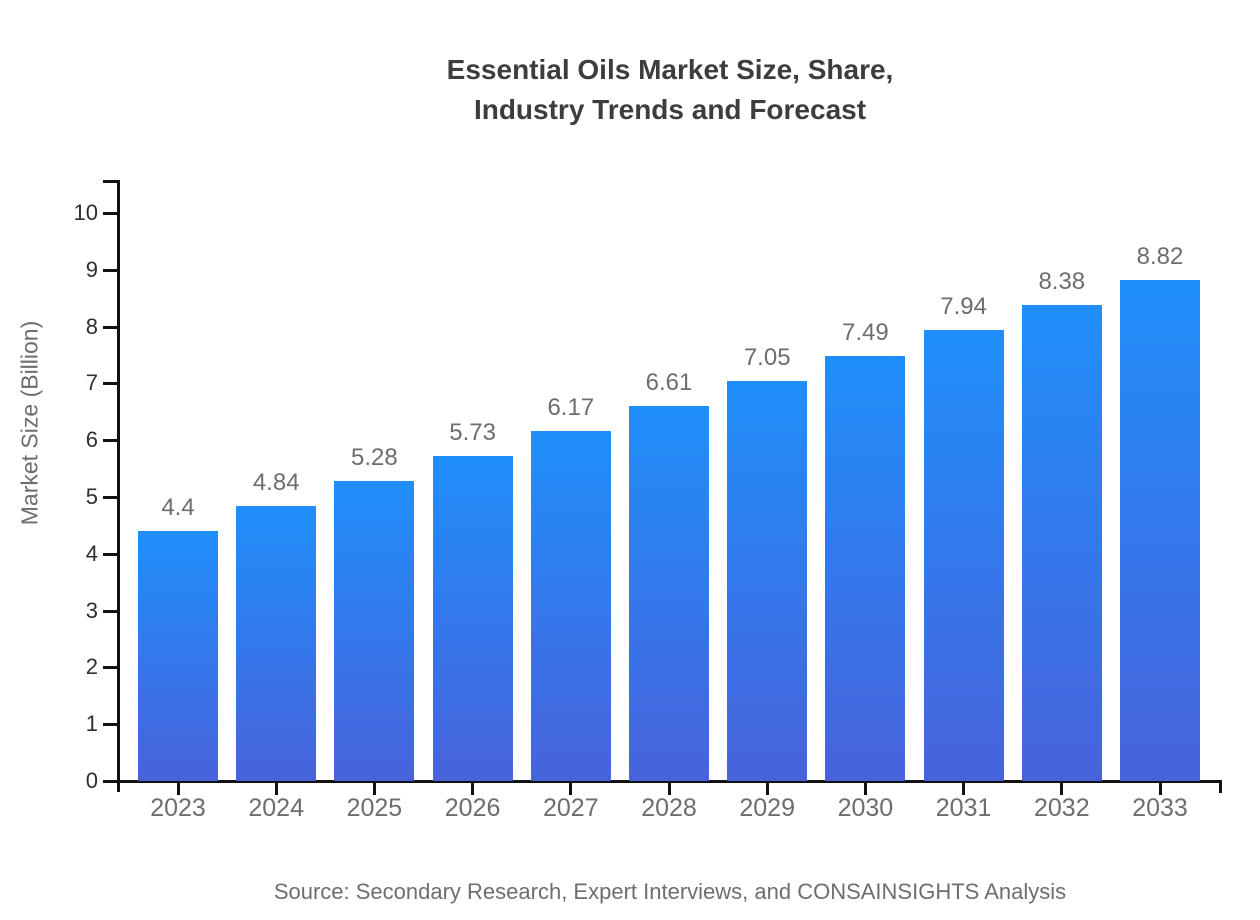  What do you see at coordinates (178, 508) in the screenshot?
I see `bar-value-label: 4.4` at bounding box center [178, 508].